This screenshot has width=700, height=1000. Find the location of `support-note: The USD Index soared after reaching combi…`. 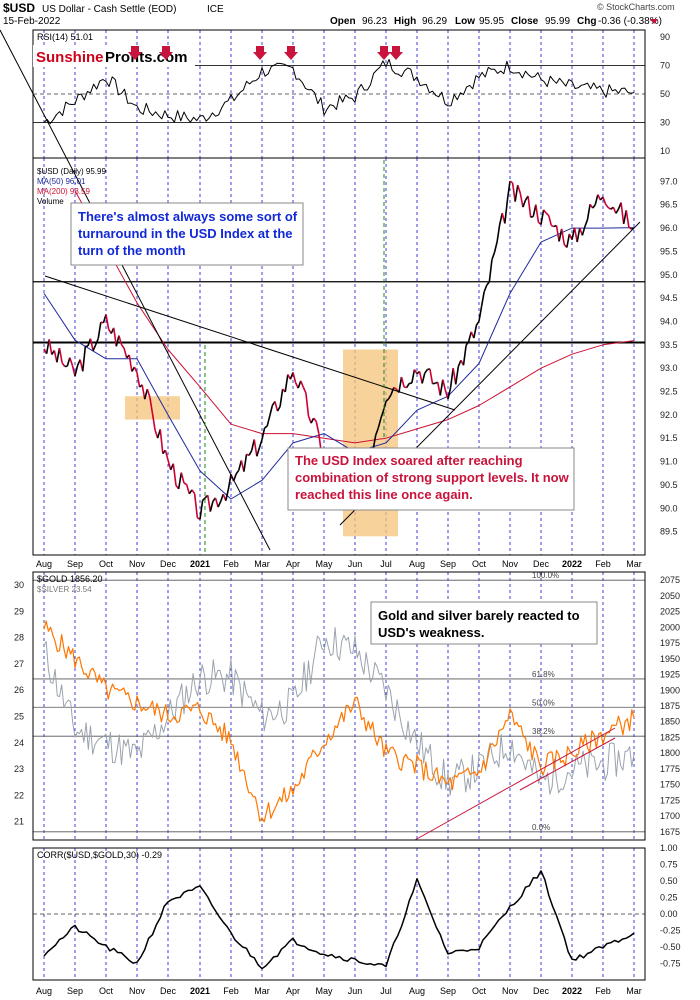

support-note: The USD Index soared after reaching combi… is located at coordinates (432, 477).